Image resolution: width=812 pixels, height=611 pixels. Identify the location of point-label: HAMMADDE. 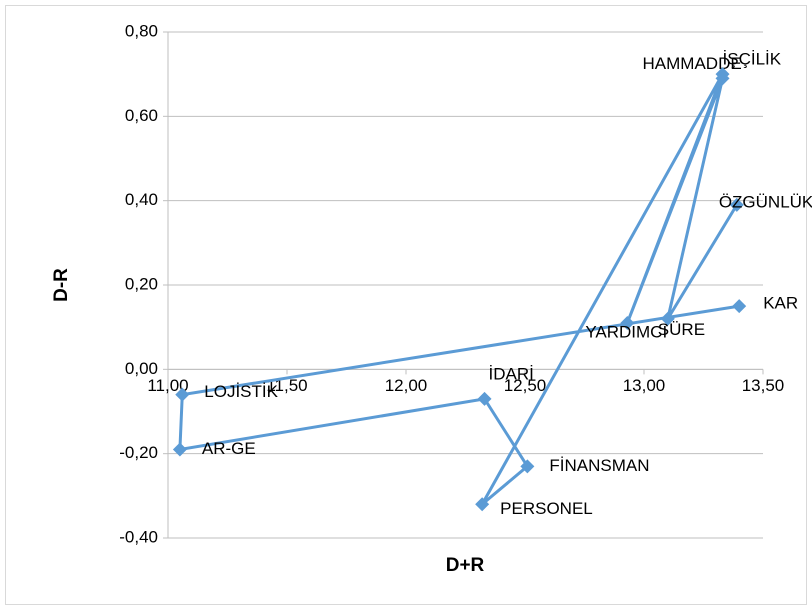
(692, 63).